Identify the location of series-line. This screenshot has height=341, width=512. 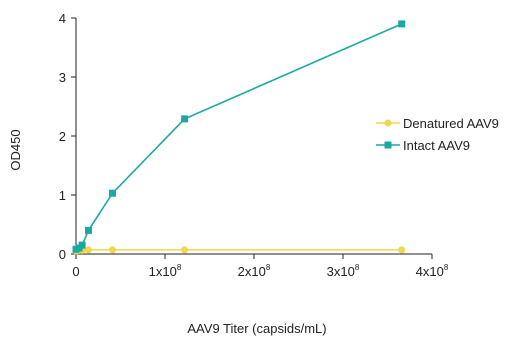
(238, 250).